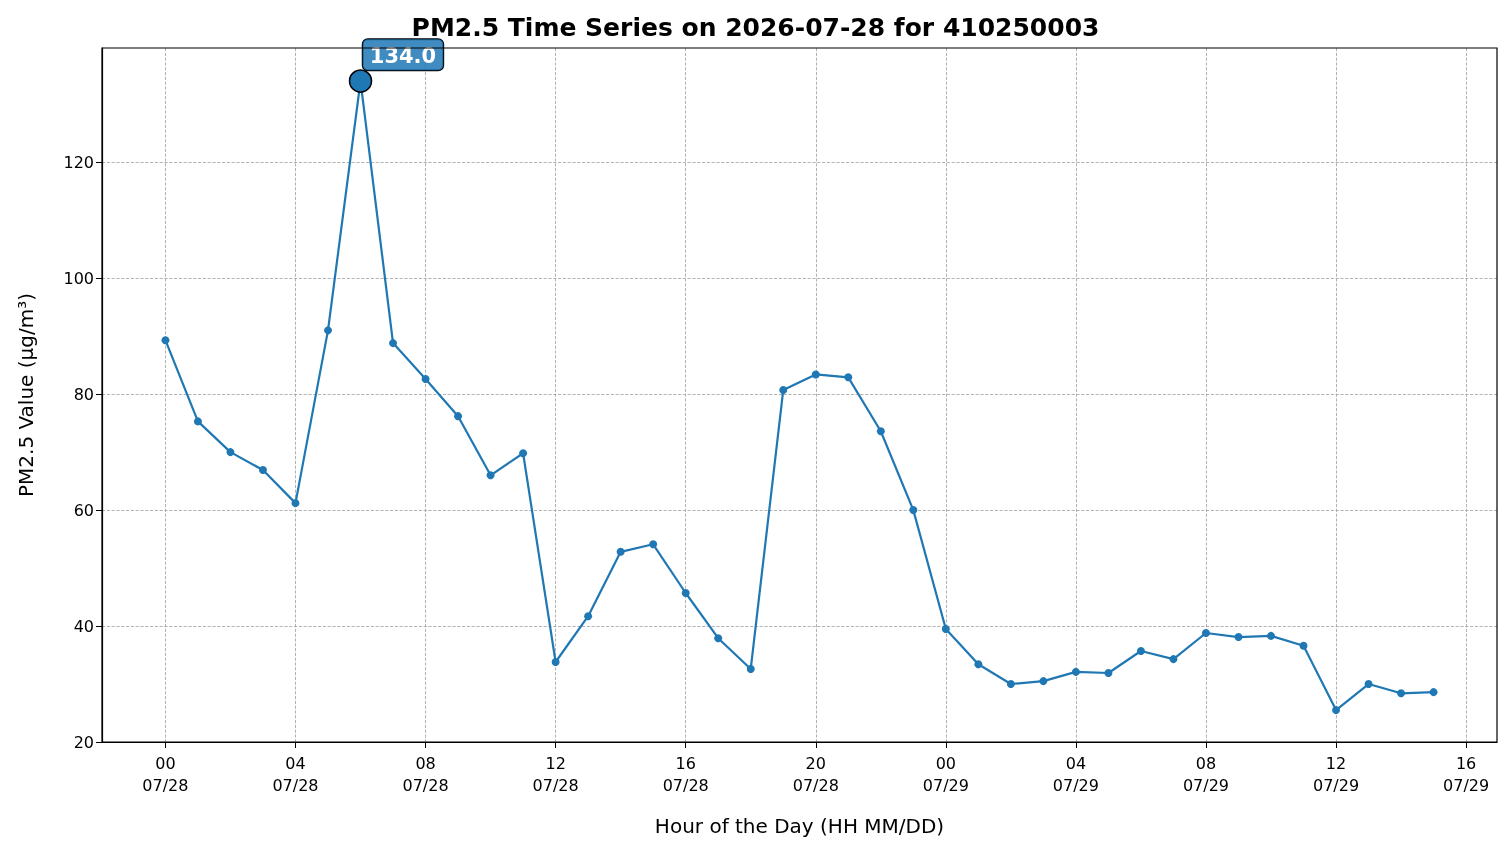 This screenshot has width=1511, height=847. Describe the element at coordinates (799, 826) in the screenshot. I see `x-axis-title: Hour of the Day (HH MM/DD)` at that location.